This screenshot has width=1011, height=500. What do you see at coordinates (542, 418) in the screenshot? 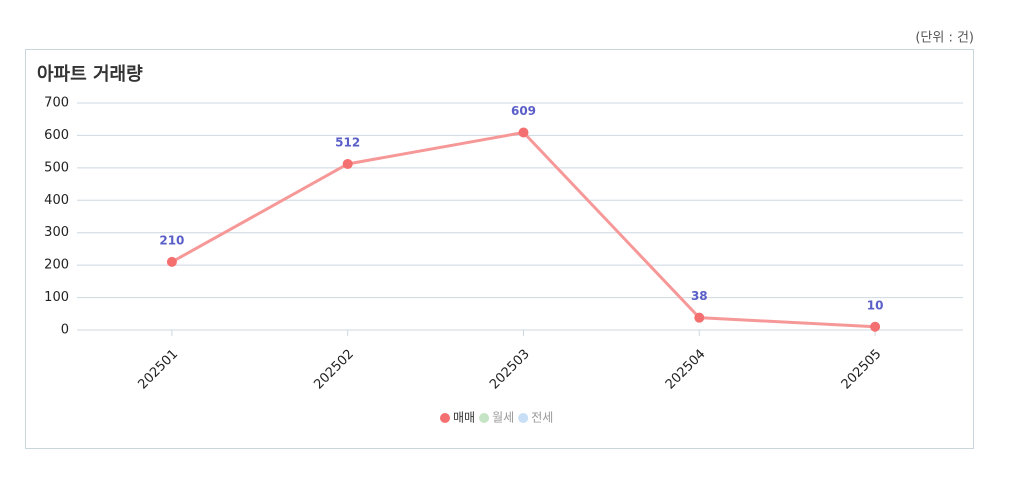
I see `legend-label: 전세` at bounding box center [542, 418].